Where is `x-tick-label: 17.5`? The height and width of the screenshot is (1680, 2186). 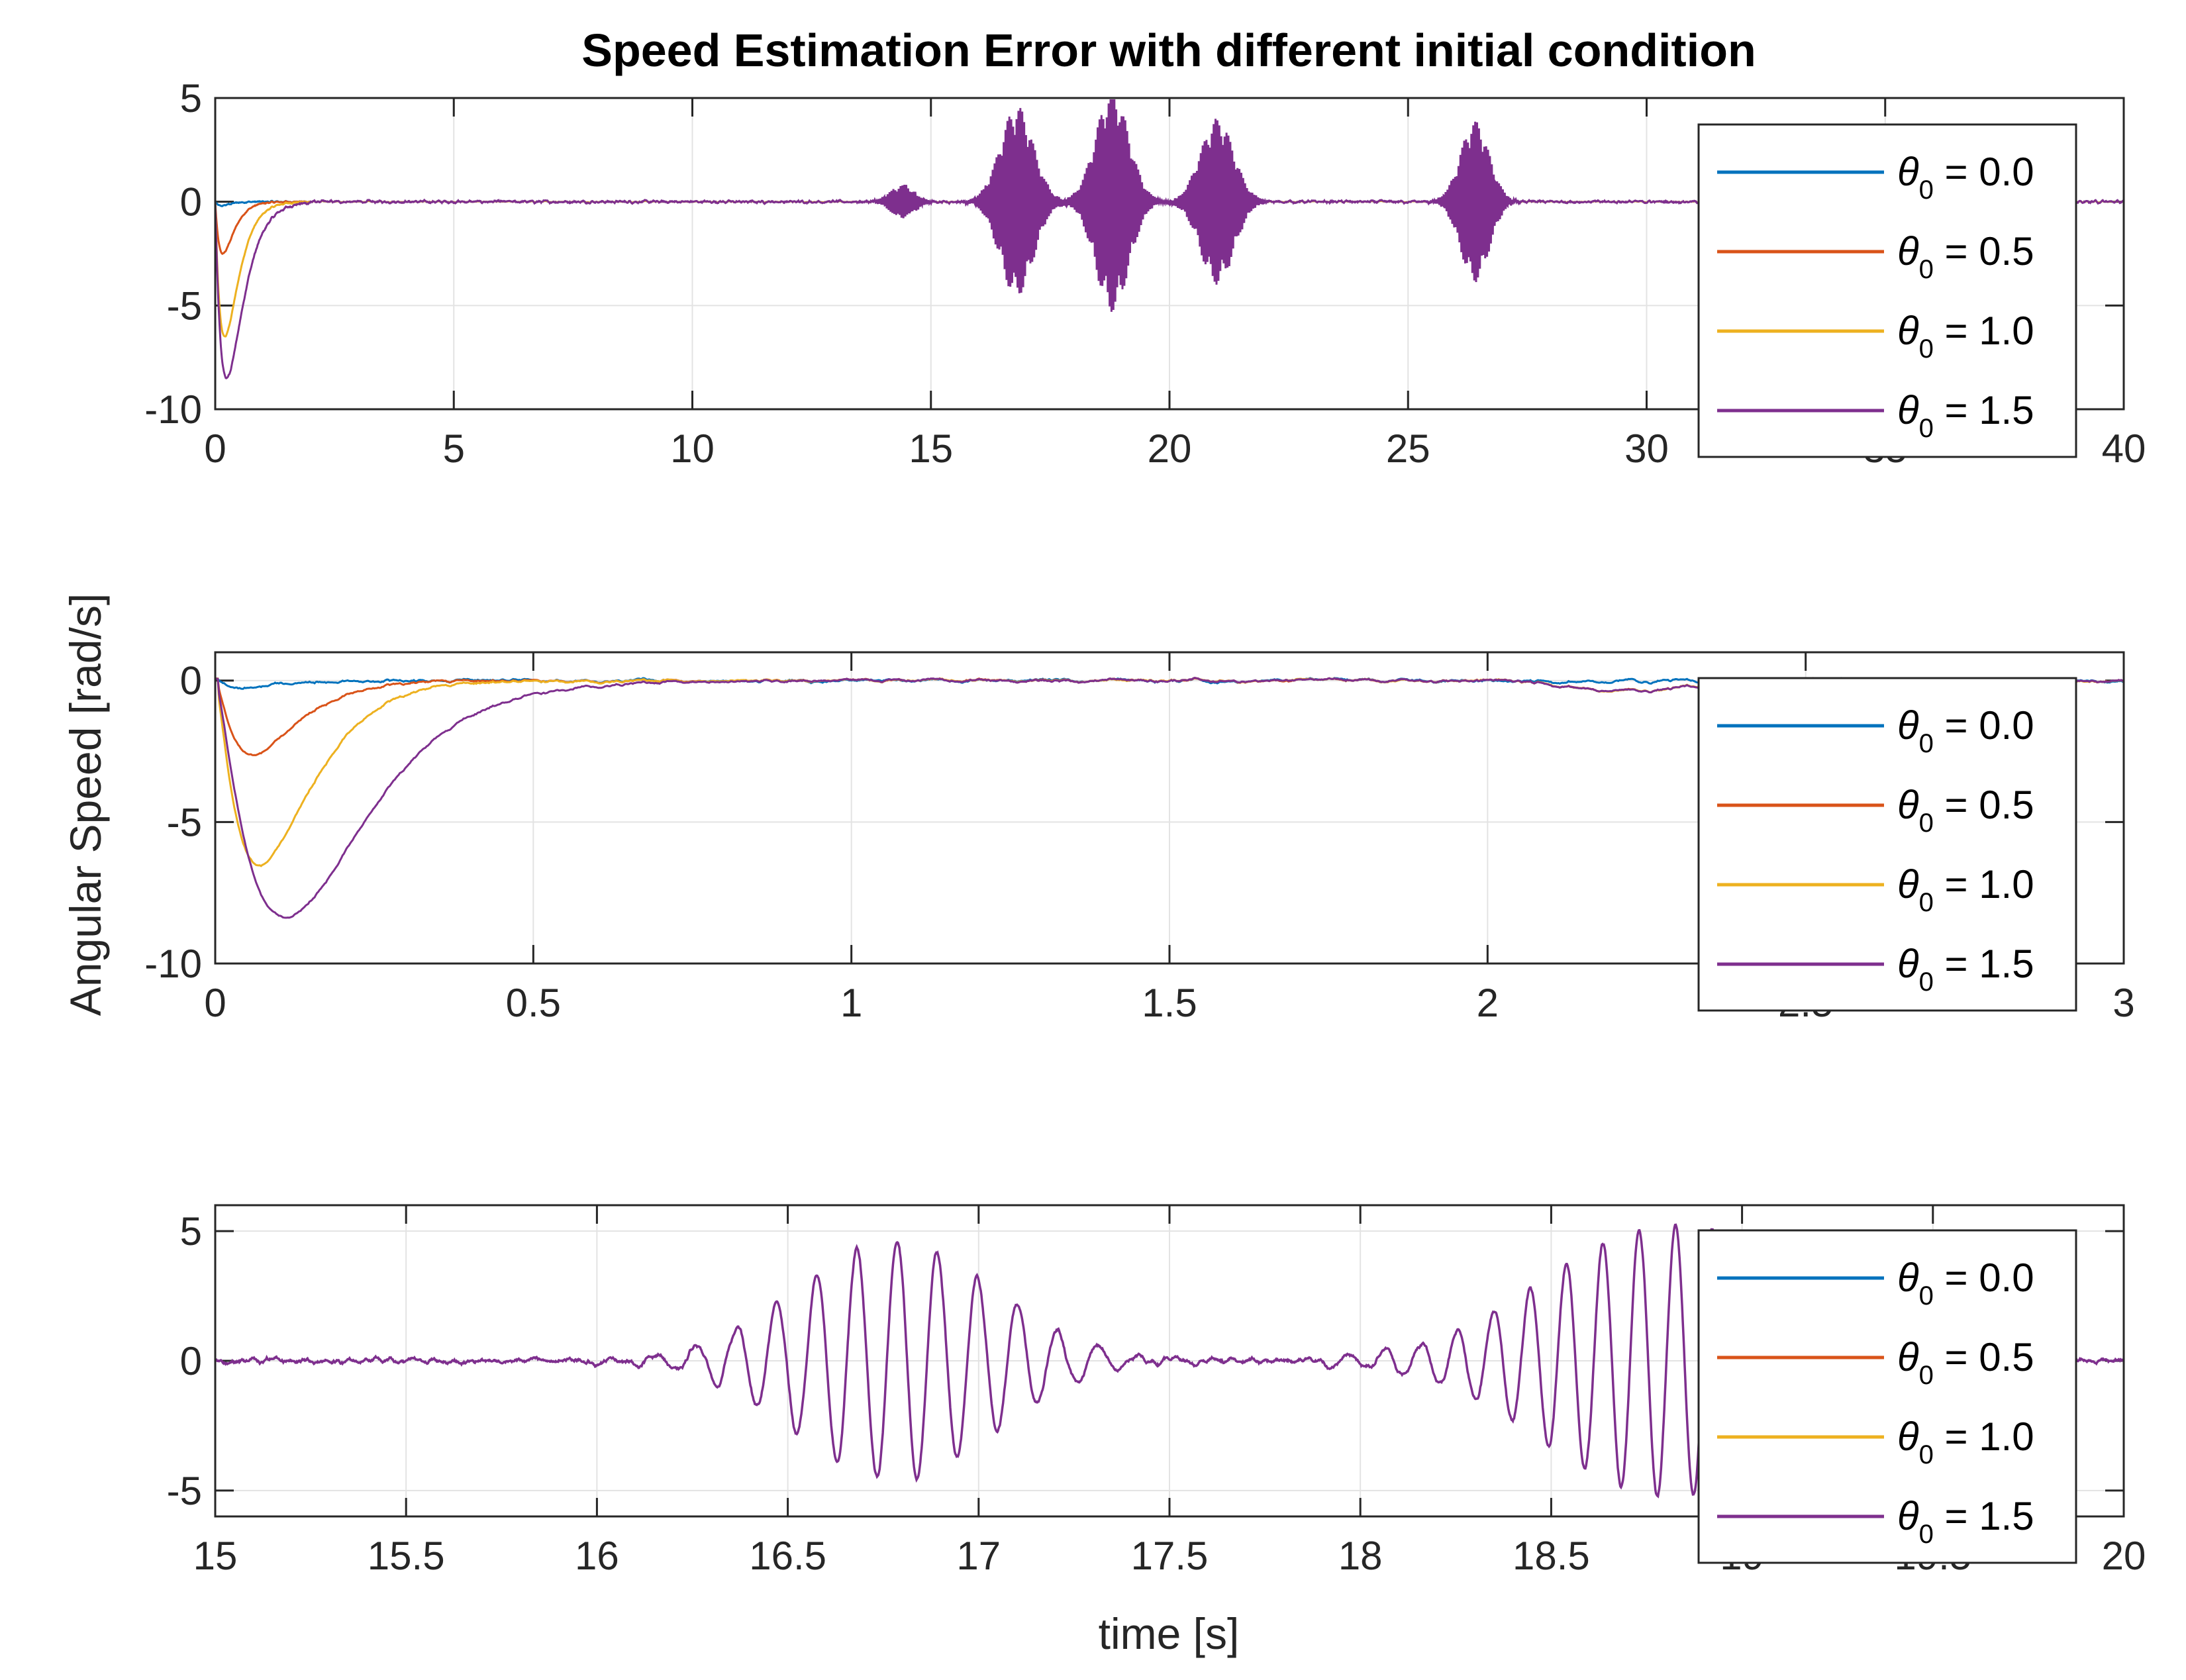 x-tick-label: 17.5 is located at coordinates (1170, 1556).